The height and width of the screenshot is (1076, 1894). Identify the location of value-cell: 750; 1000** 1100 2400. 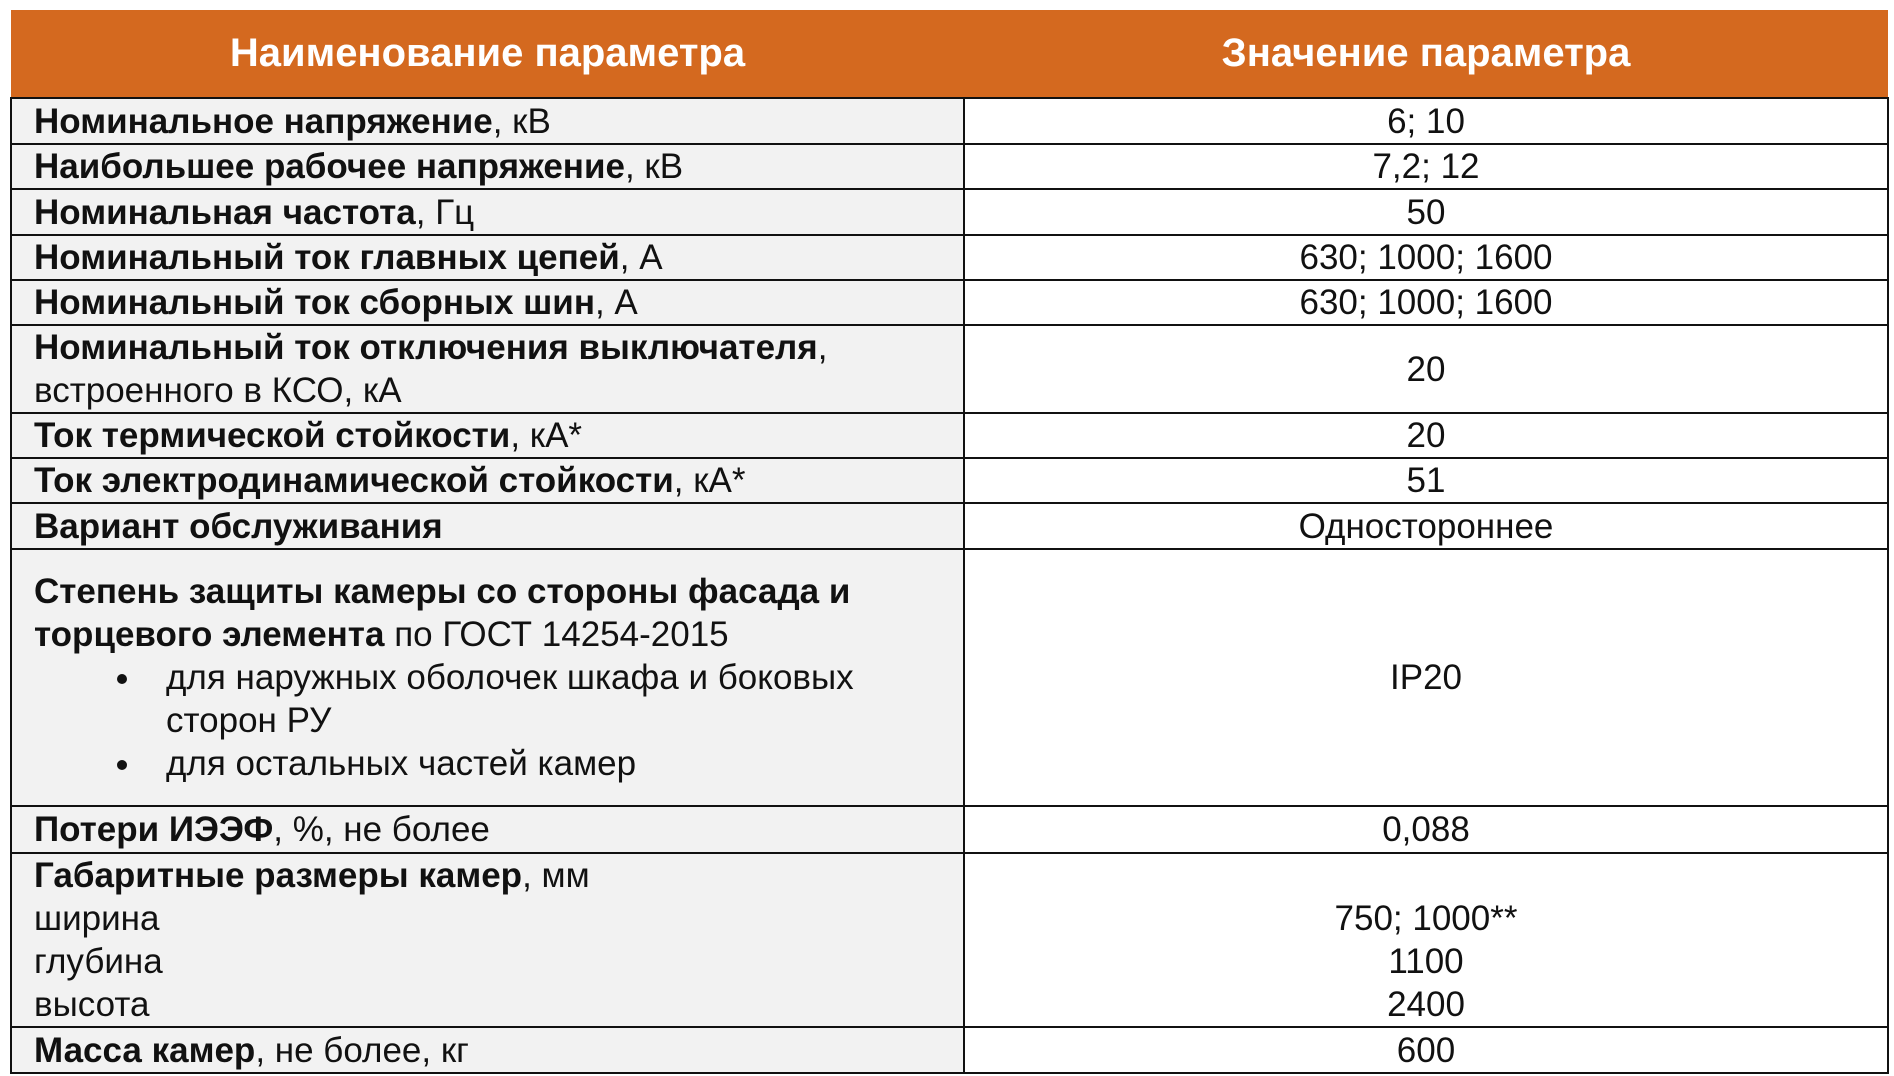
(1426, 940).